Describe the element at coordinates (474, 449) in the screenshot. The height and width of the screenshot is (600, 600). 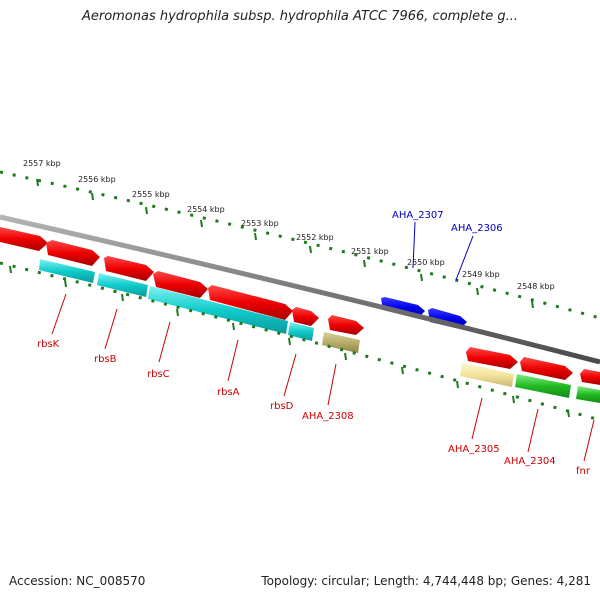
I see `gene-label-aha-2305: AHA_2305` at that location.